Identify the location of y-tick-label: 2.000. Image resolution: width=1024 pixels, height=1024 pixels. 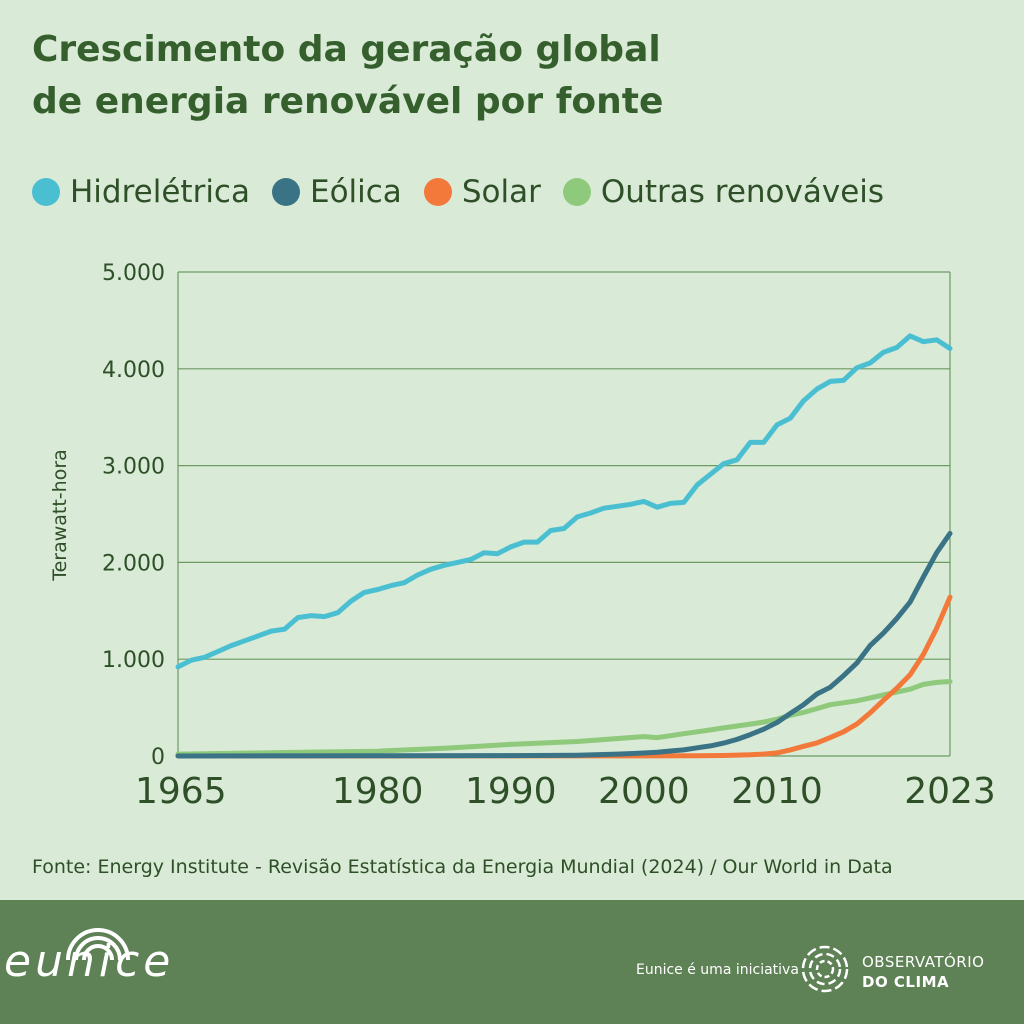
(133, 563).